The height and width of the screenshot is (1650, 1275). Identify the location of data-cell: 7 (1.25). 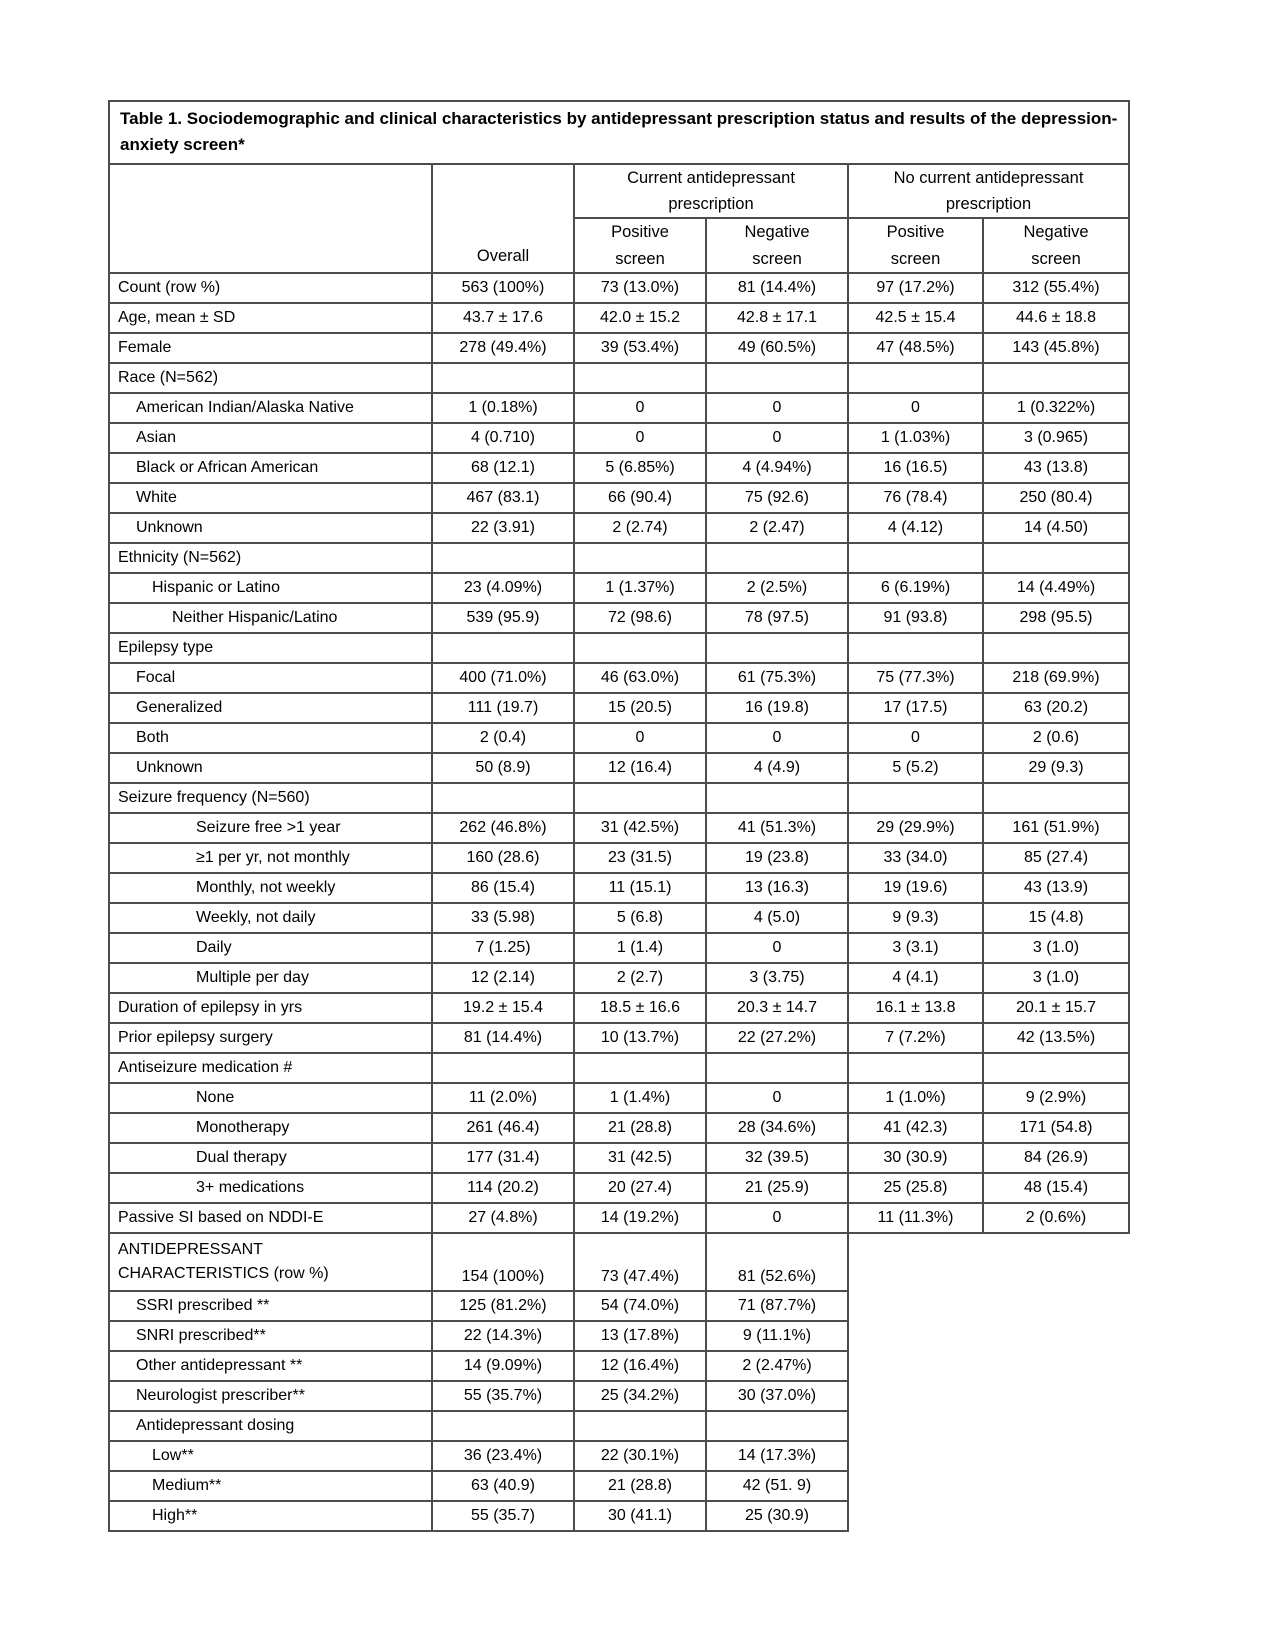
(503, 948).